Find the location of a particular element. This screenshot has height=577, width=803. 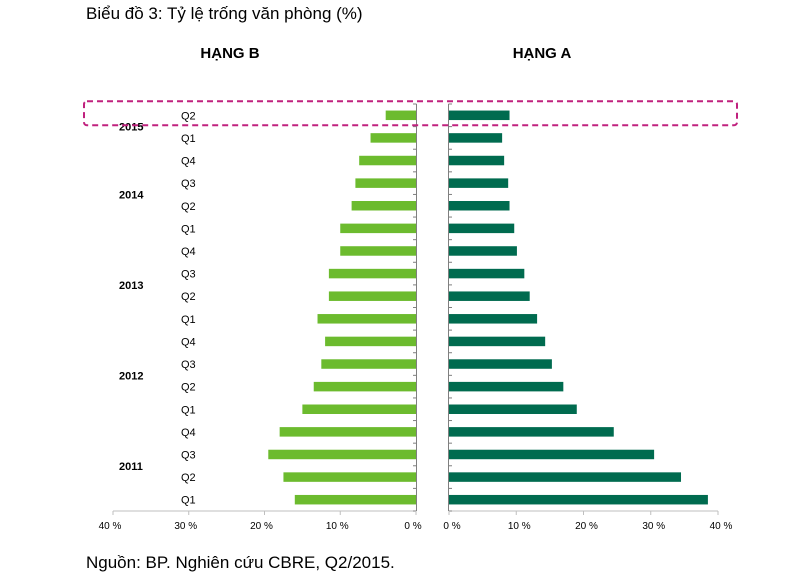

year-label: 2014 is located at coordinates (131, 195).